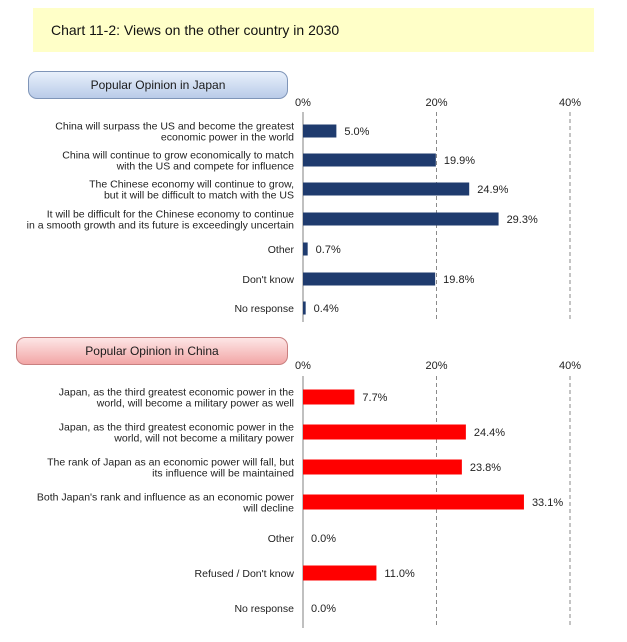 The height and width of the screenshot is (642, 627). Describe the element at coordinates (489, 433) in the screenshot. I see `china-data-label: 24.4%` at that location.